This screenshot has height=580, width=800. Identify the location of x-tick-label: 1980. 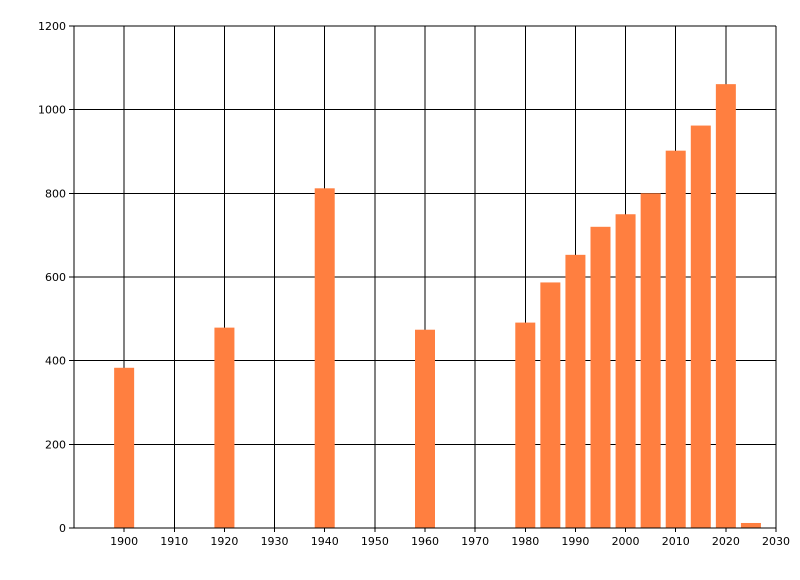
(525, 541).